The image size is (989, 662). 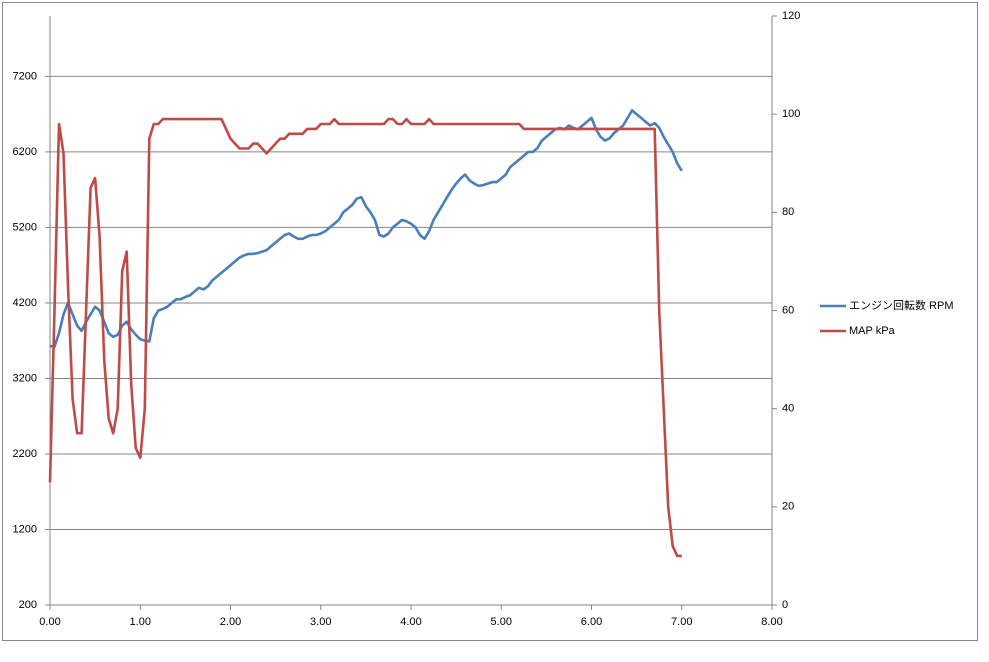 What do you see at coordinates (501, 622) in the screenshot?
I see `x-tick-label: 5.00` at bounding box center [501, 622].